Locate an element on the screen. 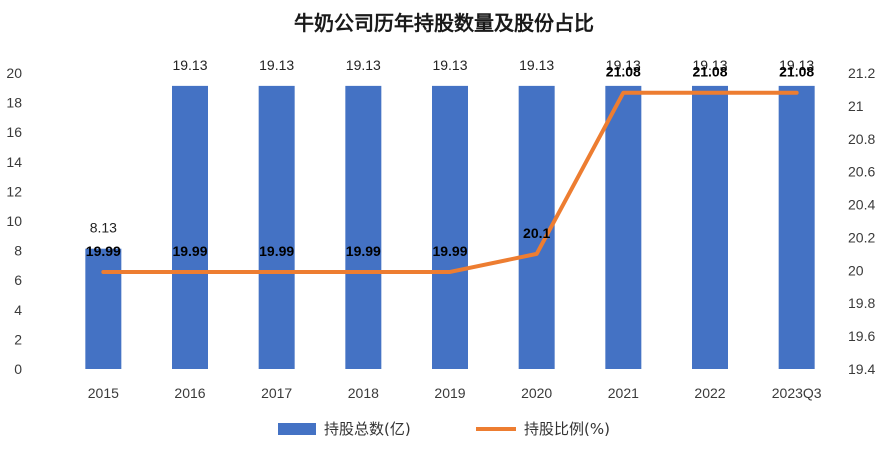 The height and width of the screenshot is (462, 888). right-tick-label: 20.6 is located at coordinates (861, 172).